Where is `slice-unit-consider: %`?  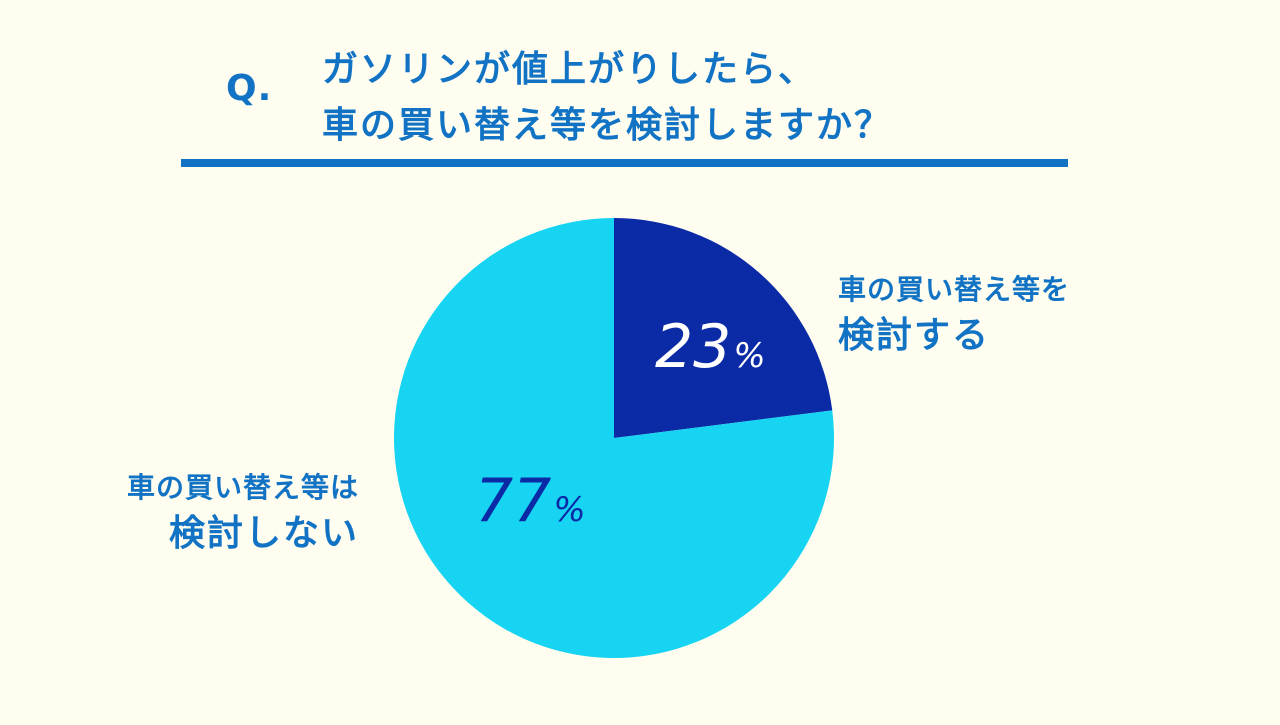 slice-unit-consider: % is located at coordinates (749, 356).